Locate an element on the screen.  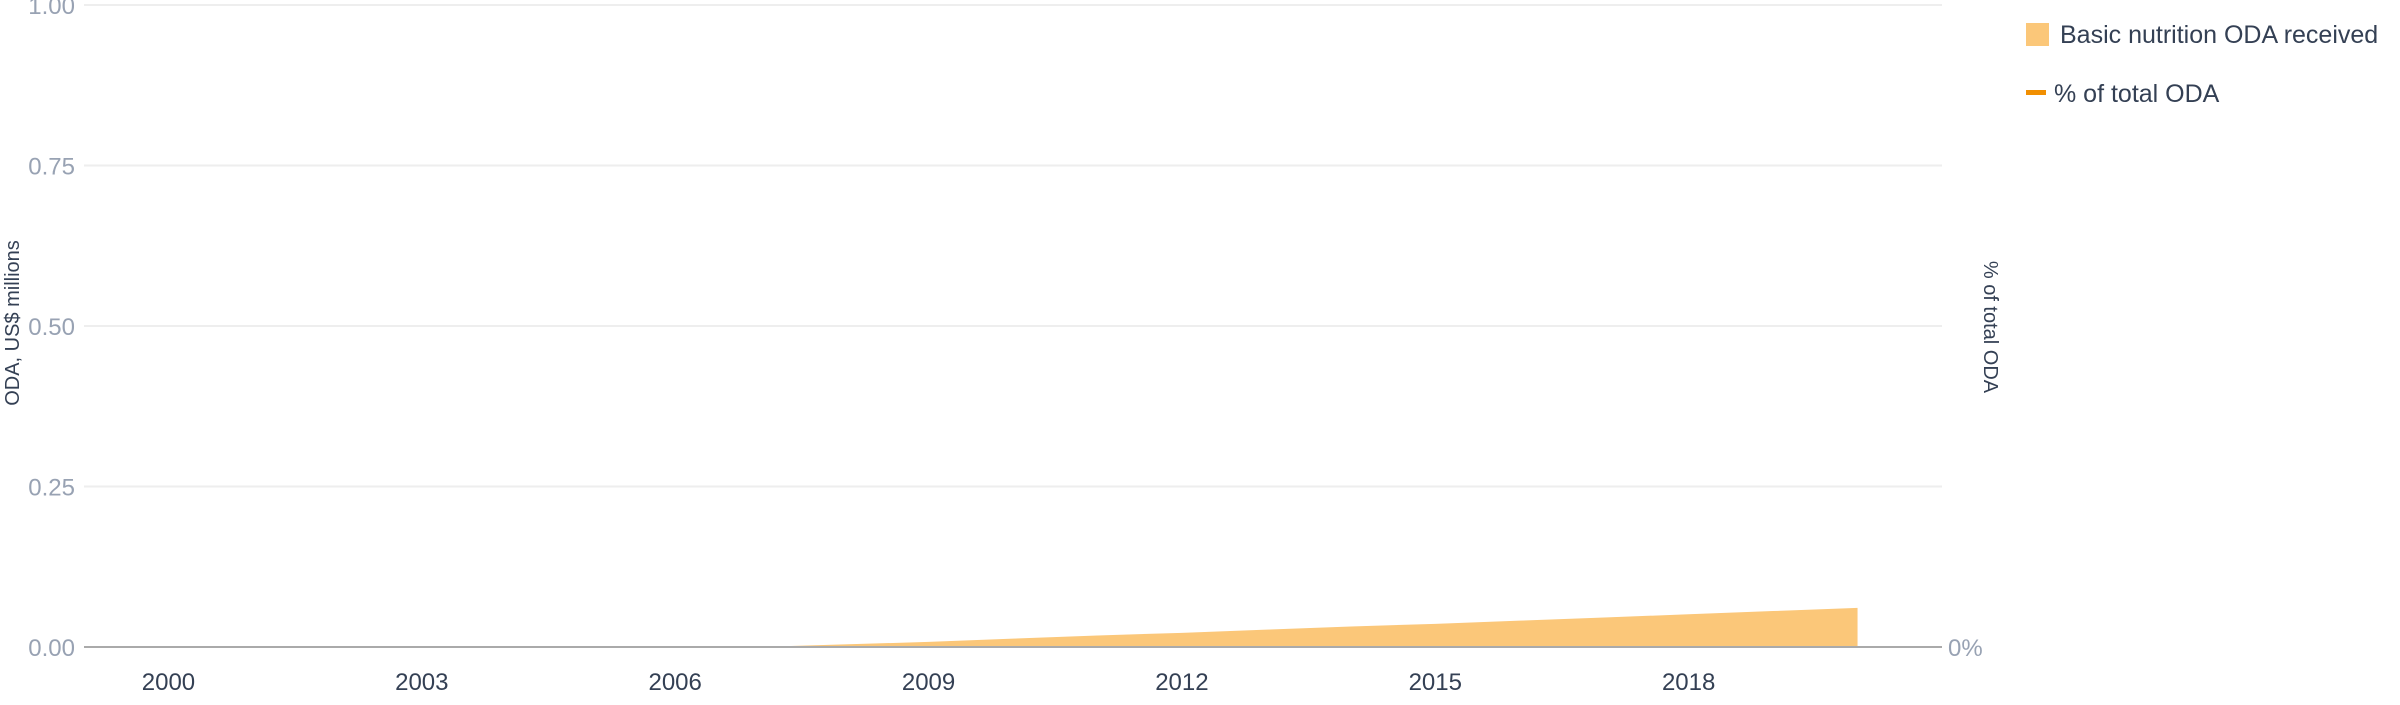
y-tick-label: 0.75 is located at coordinates (51, 167).